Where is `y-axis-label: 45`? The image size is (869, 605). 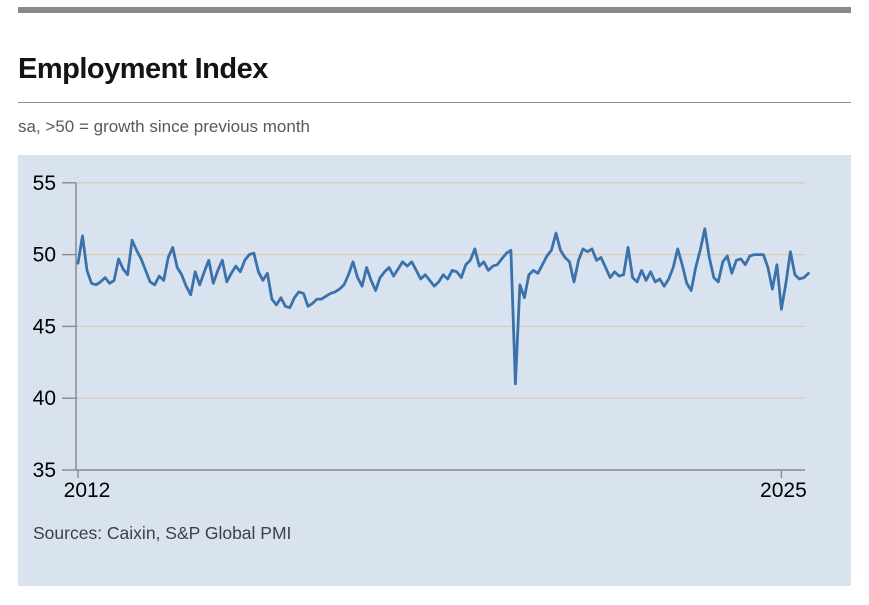
y-axis-label: 45 is located at coordinates (44, 326).